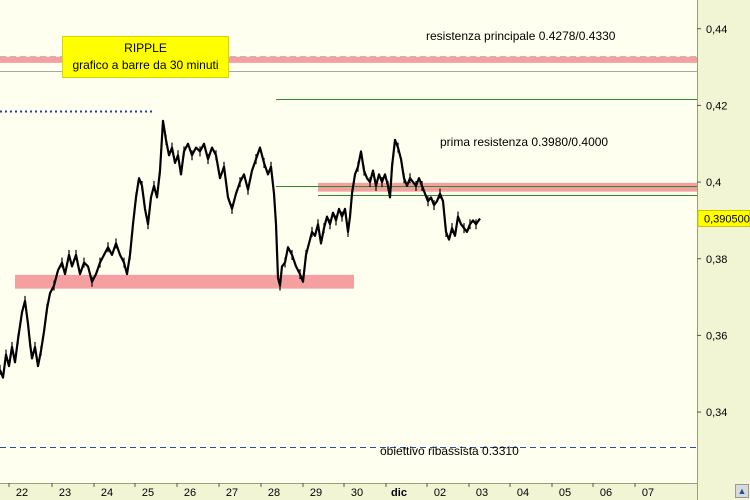 This screenshot has height=500, width=750. What do you see at coordinates (727, 220) in the screenshot?
I see `last-price-label: 0,390500` at bounding box center [727, 220].